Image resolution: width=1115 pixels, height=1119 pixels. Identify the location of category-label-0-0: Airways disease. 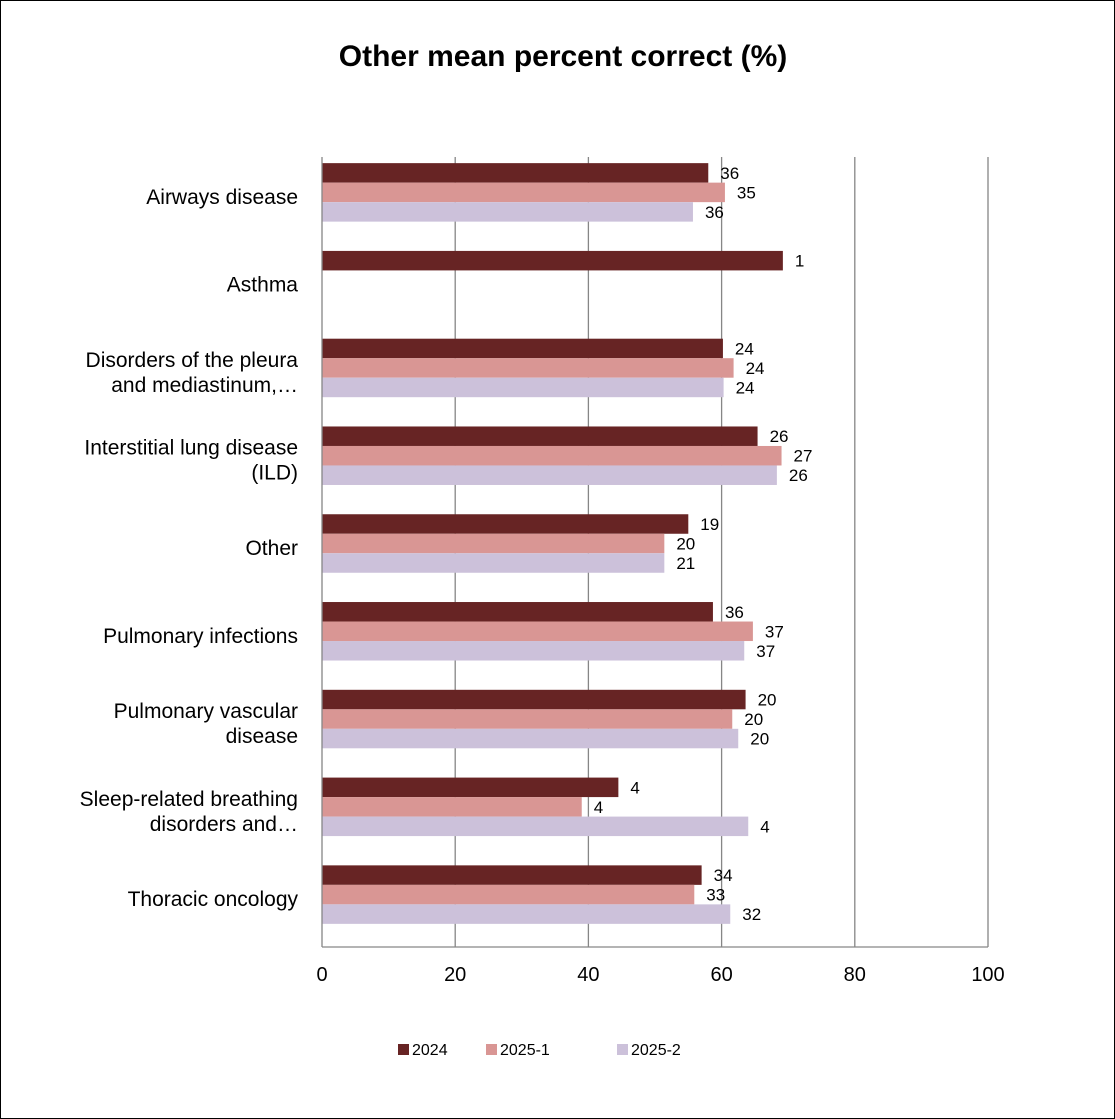
(222, 197).